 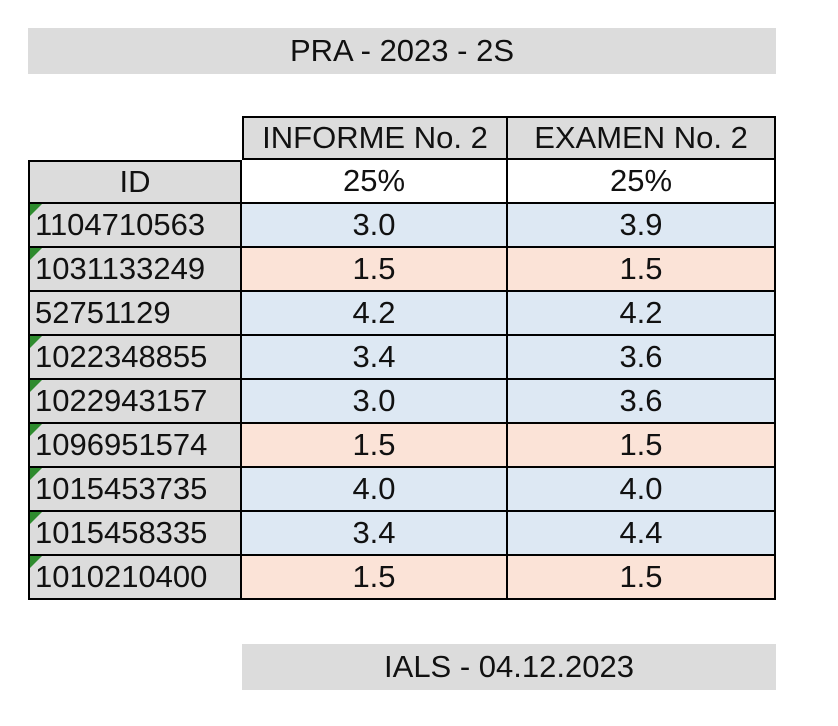 I want to click on table-row: 1096951574 1.5 1.5, so click(x=402, y=446).